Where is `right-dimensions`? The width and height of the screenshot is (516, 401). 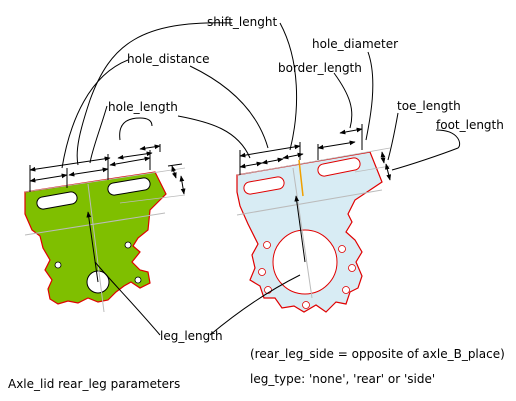 right-dimensions is located at coordinates (315, 152).